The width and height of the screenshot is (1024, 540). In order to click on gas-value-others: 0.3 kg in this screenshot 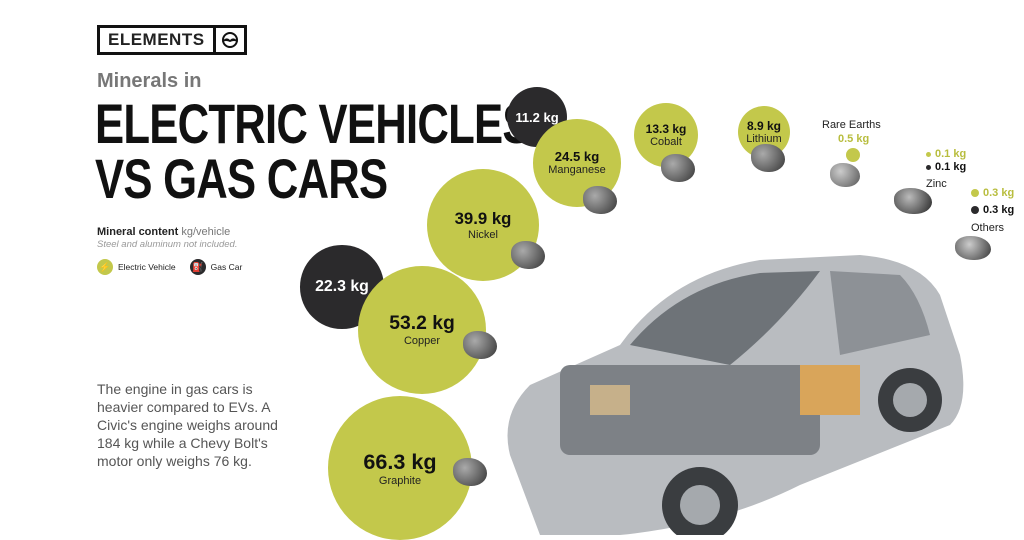, I will do `click(992, 210)`.